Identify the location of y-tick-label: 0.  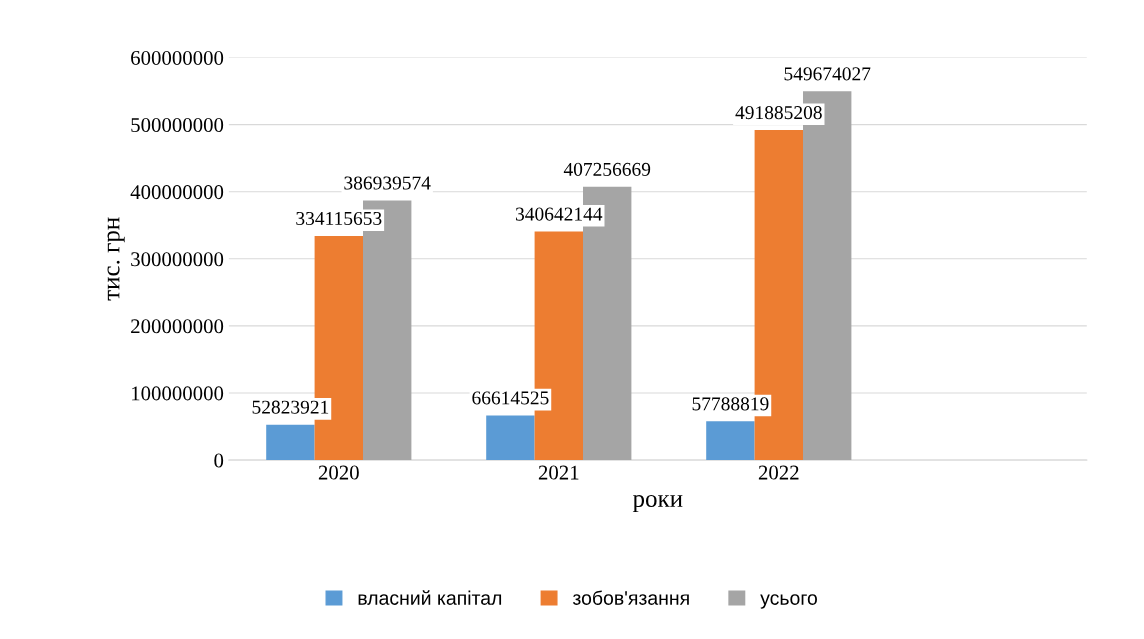
(219, 460).